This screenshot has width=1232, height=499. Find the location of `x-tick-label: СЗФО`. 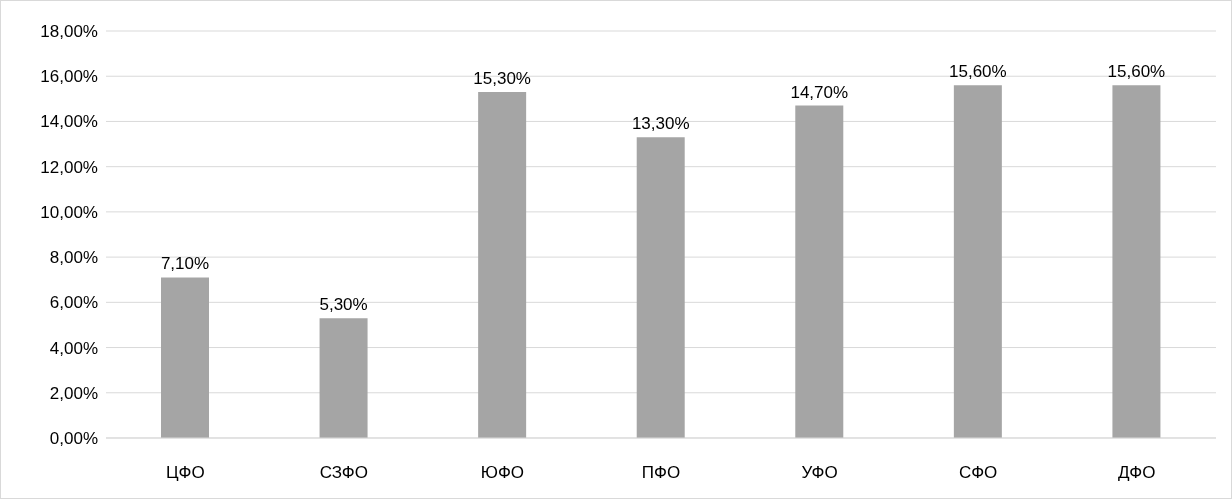

x-tick-label: СЗФО is located at coordinates (344, 473).